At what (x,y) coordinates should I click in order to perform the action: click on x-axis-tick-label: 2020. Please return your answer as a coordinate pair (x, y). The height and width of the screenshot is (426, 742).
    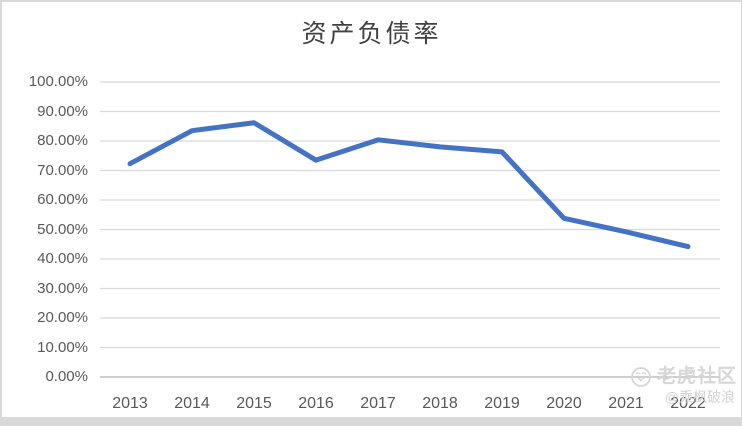
    Looking at the image, I should click on (564, 403).